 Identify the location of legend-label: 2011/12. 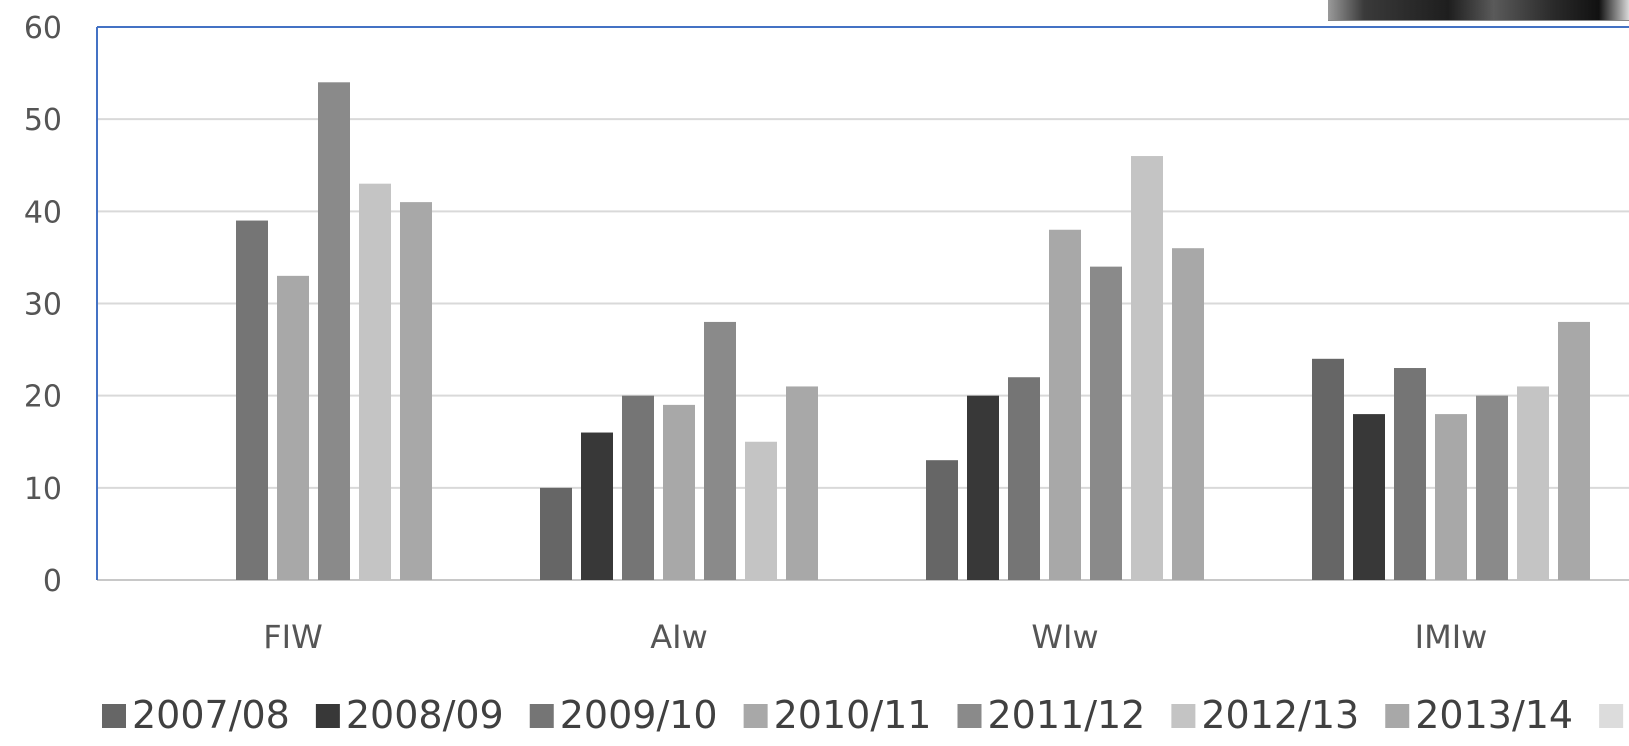
(1067, 715).